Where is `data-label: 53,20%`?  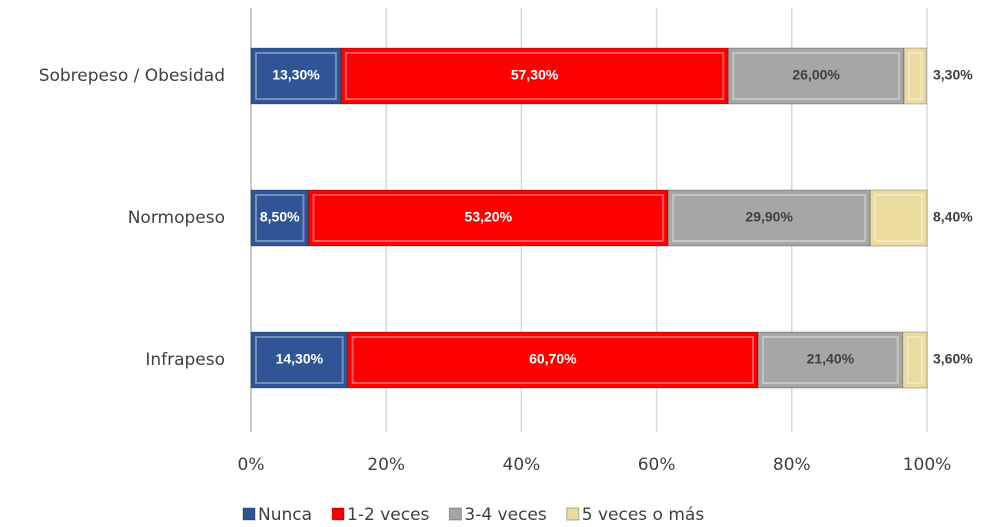
data-label: 53,20% is located at coordinates (489, 217).